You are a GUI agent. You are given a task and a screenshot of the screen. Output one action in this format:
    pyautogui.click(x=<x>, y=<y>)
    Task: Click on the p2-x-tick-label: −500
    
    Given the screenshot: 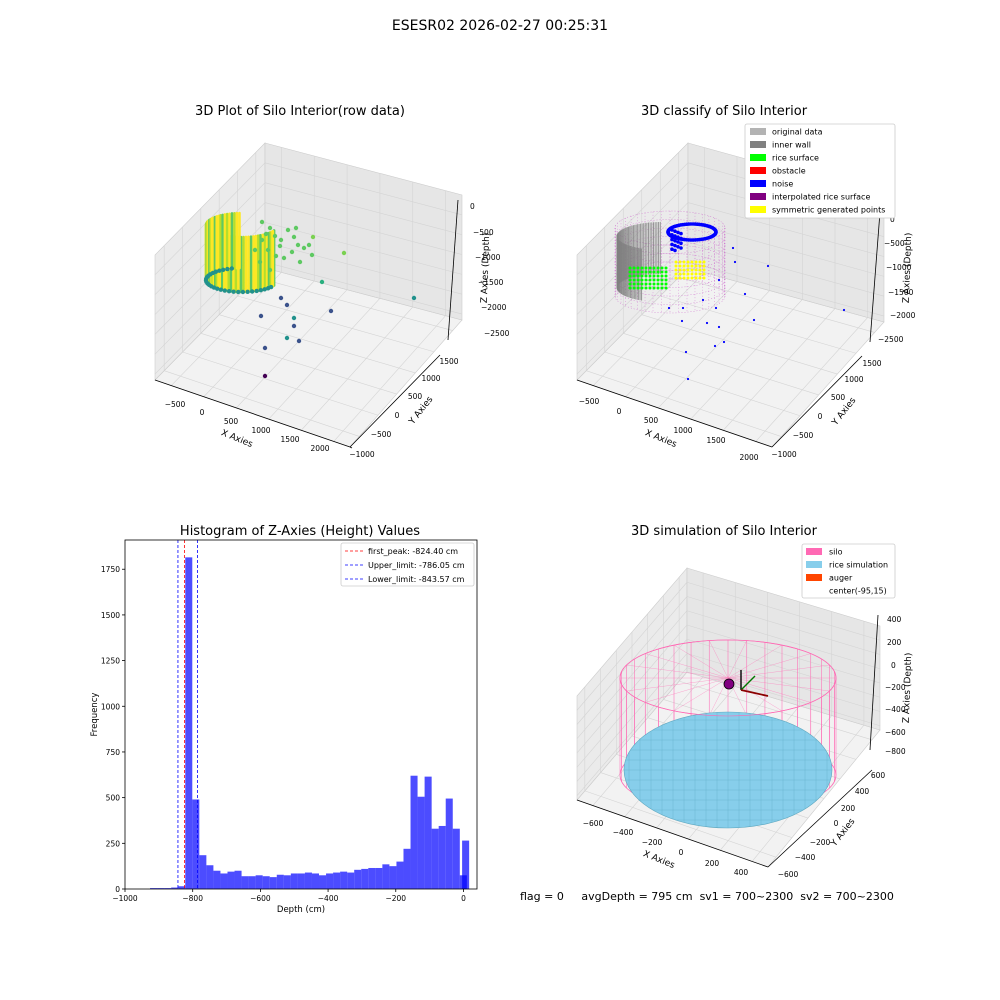 What is the action you would take?
    pyautogui.click(x=589, y=401)
    